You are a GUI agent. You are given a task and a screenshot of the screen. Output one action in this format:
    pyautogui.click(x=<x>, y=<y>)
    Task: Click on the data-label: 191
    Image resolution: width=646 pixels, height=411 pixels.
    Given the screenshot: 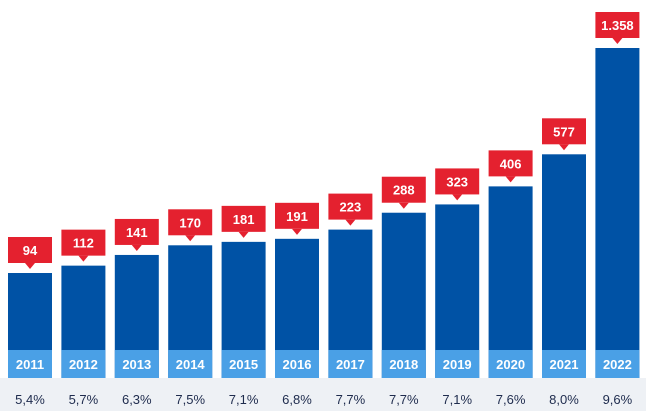 What is the action you would take?
    pyautogui.click(x=297, y=216)
    